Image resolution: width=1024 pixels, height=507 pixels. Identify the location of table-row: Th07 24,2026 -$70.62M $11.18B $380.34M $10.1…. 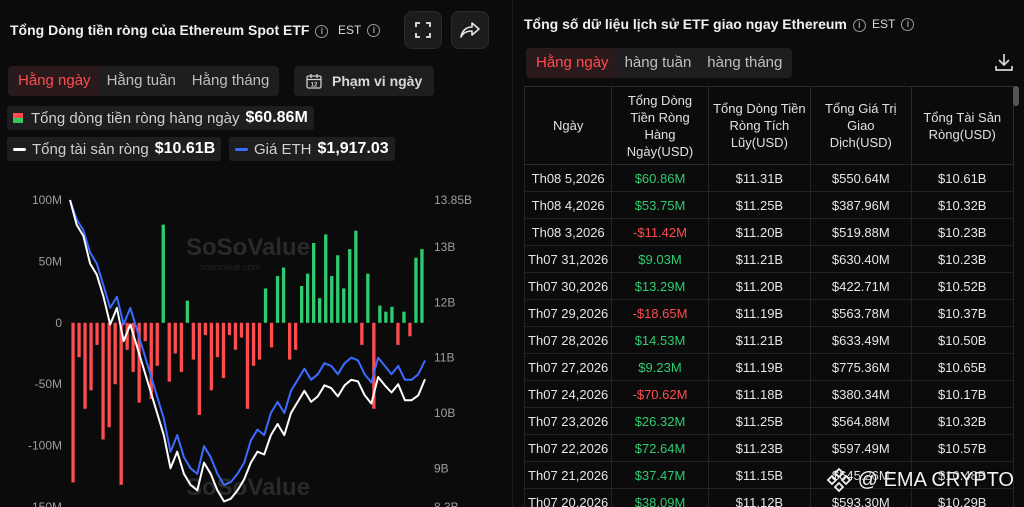
(768, 394).